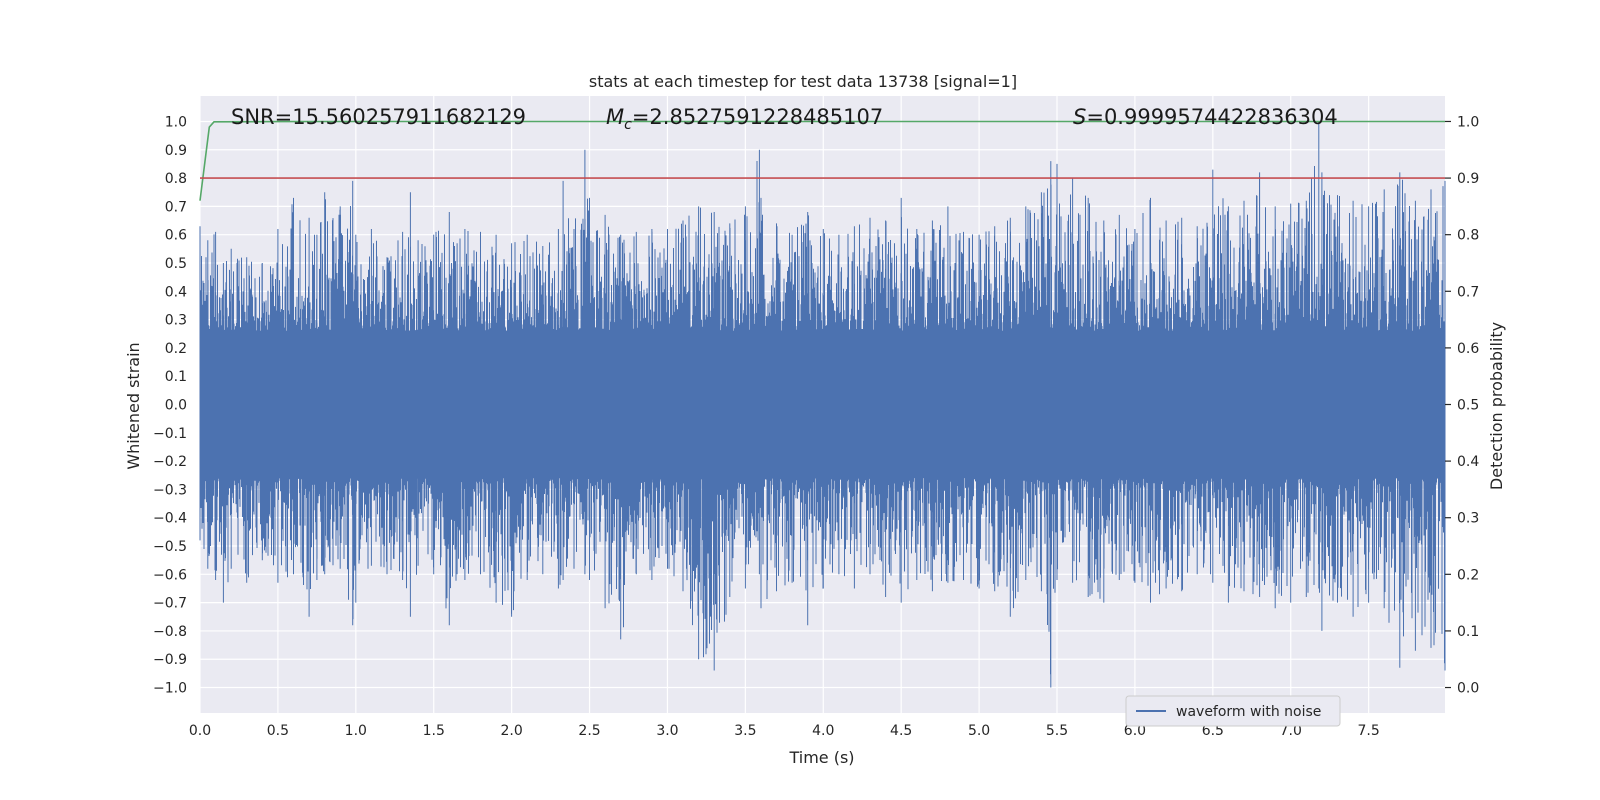 The height and width of the screenshot is (800, 1600). Describe the element at coordinates (1057, 731) in the screenshot. I see `x-tick-label: 5.5` at that location.